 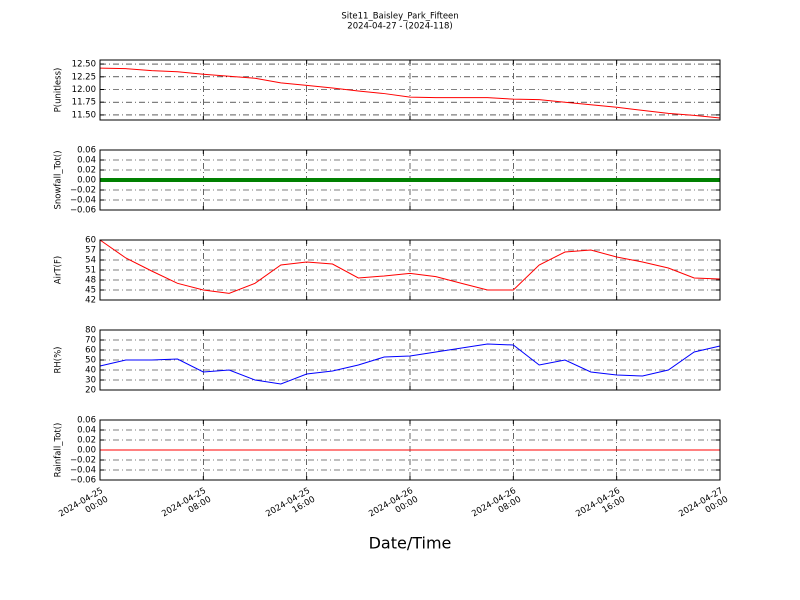 I want to click on y-axis-label: P(unitless), so click(x=59, y=90).